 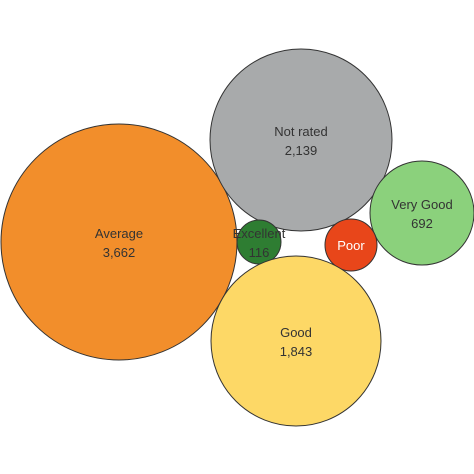 I want to click on bubble-value-very-good: 692, so click(x=422, y=223).